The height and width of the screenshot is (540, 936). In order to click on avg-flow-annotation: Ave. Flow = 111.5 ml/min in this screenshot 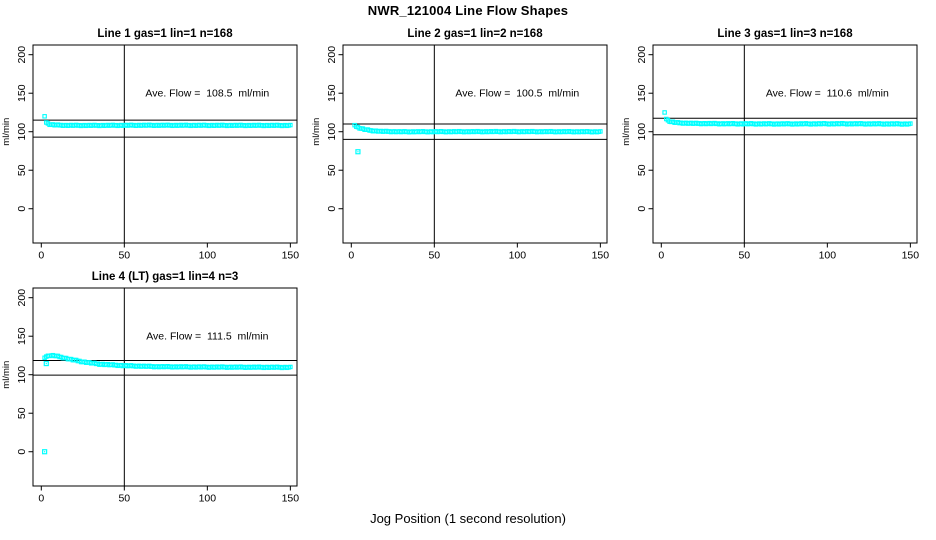, I will do `click(207, 337)`.